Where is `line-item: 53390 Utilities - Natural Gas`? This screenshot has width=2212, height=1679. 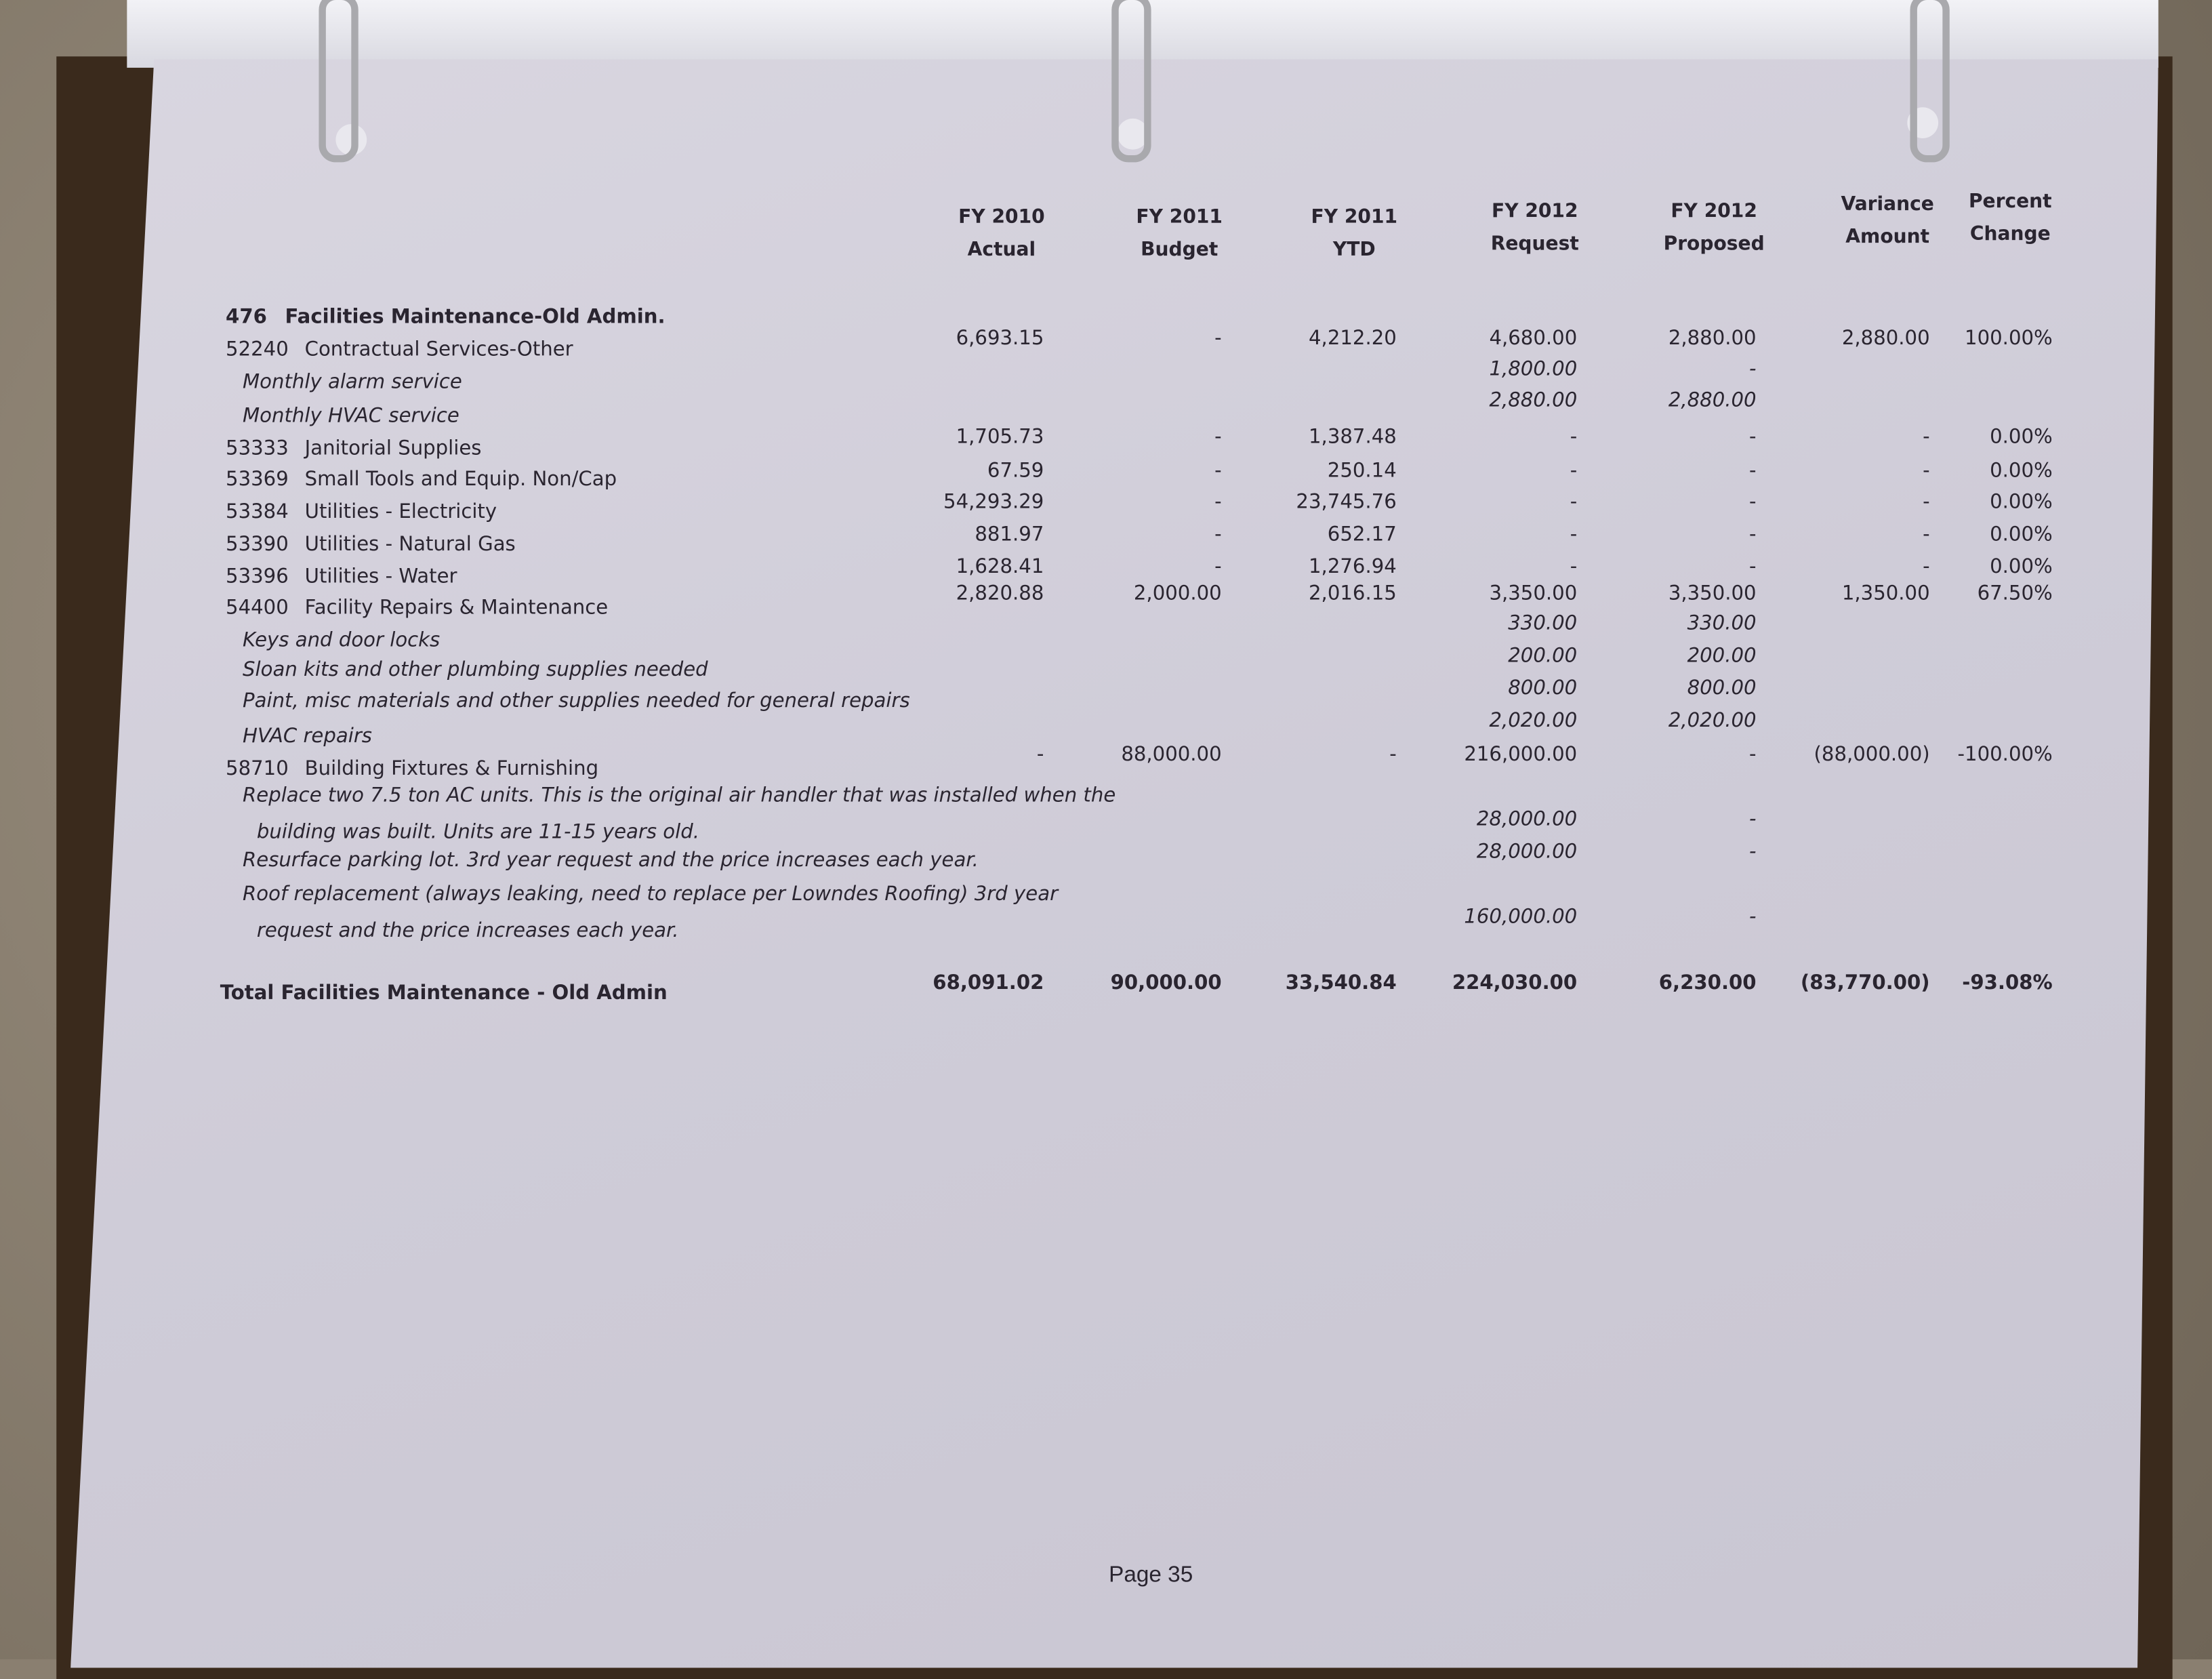 line-item: 53390 Utilities - Natural Gas is located at coordinates (371, 544).